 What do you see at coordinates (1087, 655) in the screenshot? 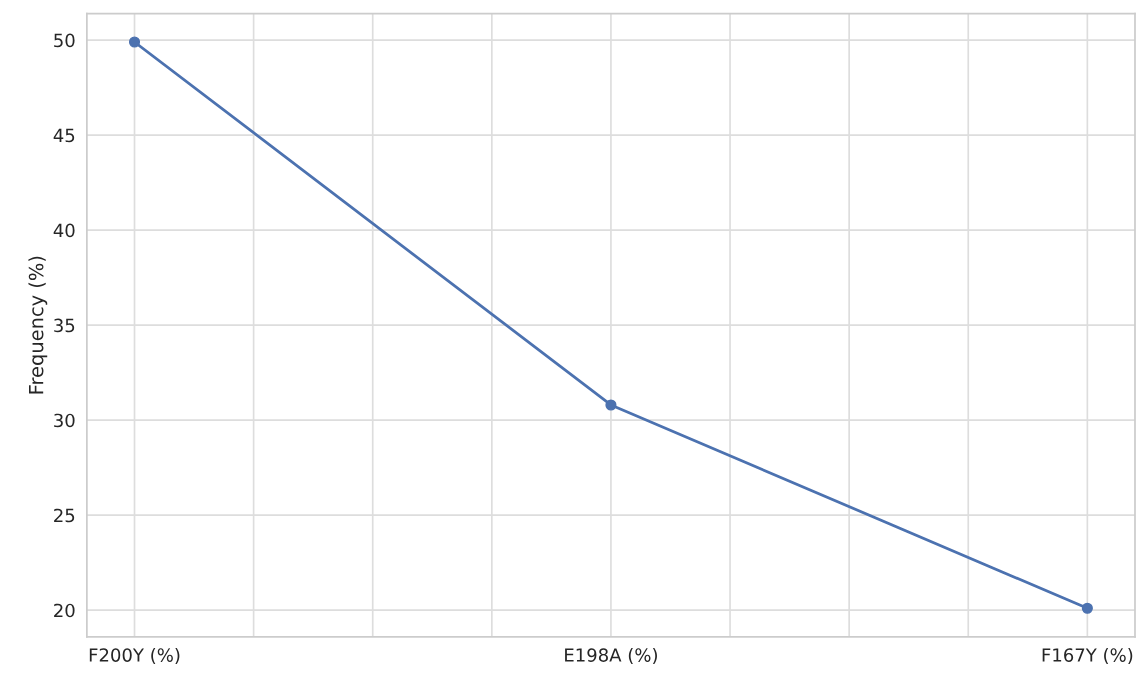
I see `x-tick-label: F167Y (%)` at bounding box center [1087, 655].